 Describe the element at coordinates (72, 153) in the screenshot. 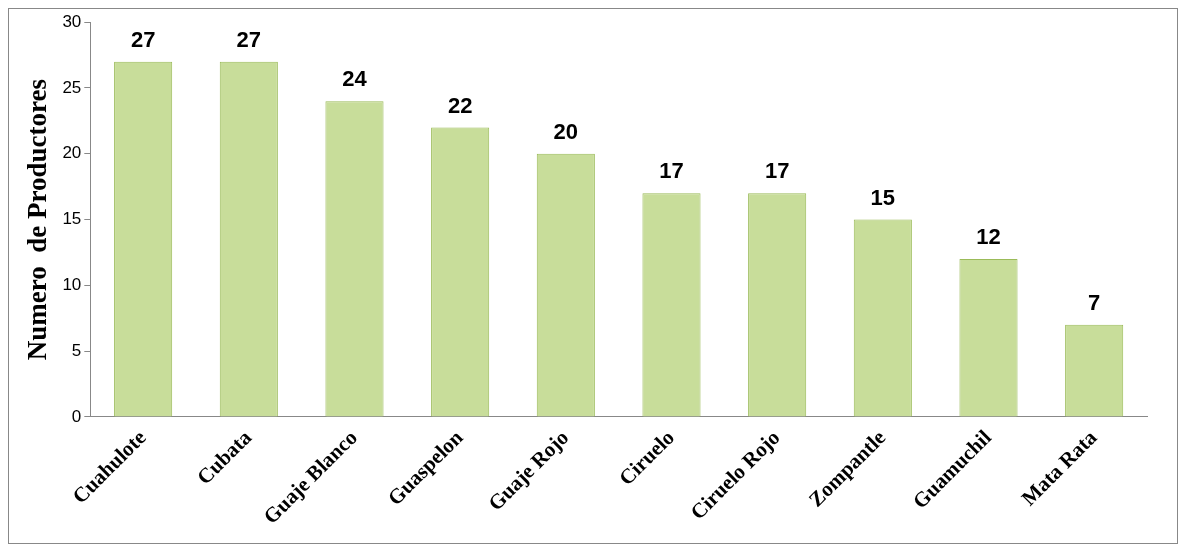

I see `y-tick-label: 20` at that location.